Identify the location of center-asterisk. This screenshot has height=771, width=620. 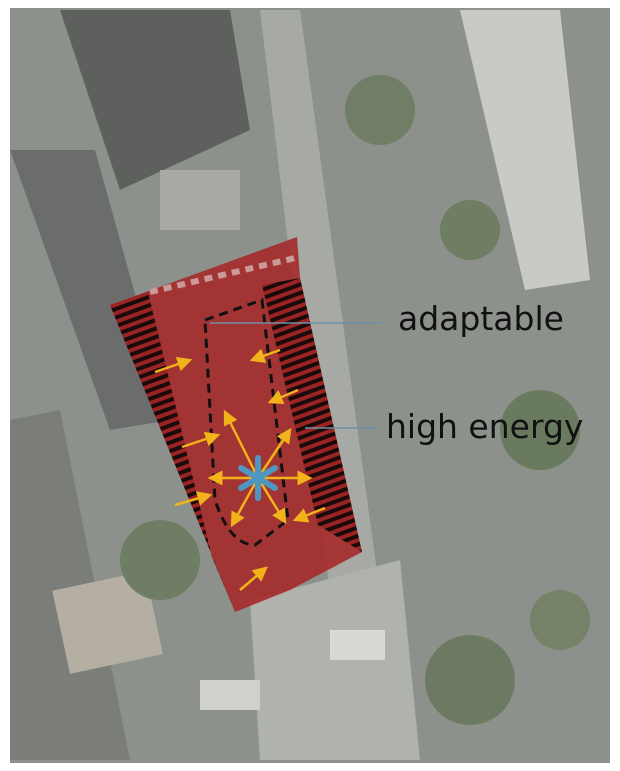
(258, 478).